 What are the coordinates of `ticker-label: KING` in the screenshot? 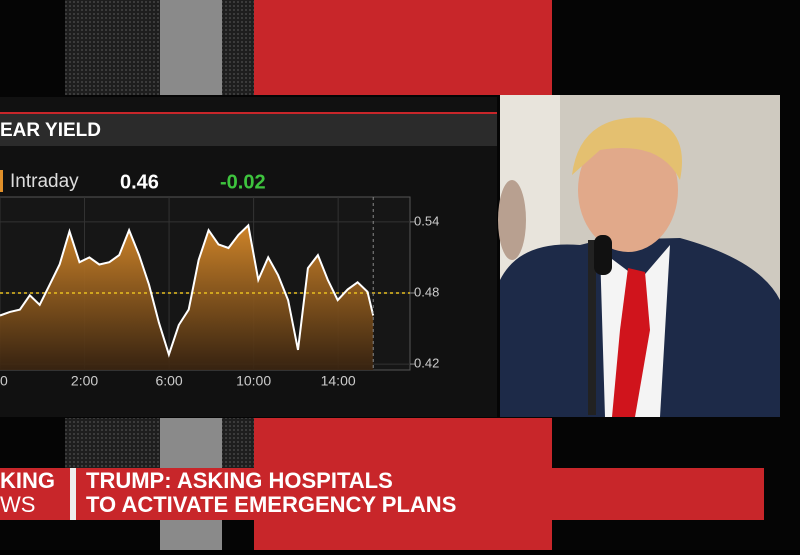 It's located at (27, 480).